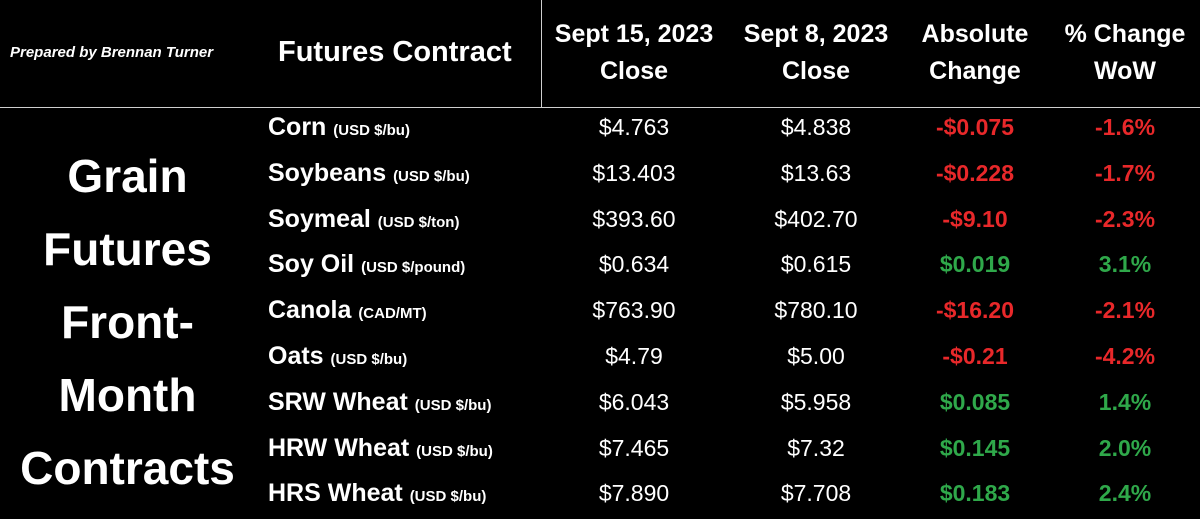 This screenshot has height=519, width=1200. What do you see at coordinates (600, 359) in the screenshot?
I see `table-row: Oats (USD $/bu) $4.79 $5.00 -$0.21 -4.2%` at bounding box center [600, 359].